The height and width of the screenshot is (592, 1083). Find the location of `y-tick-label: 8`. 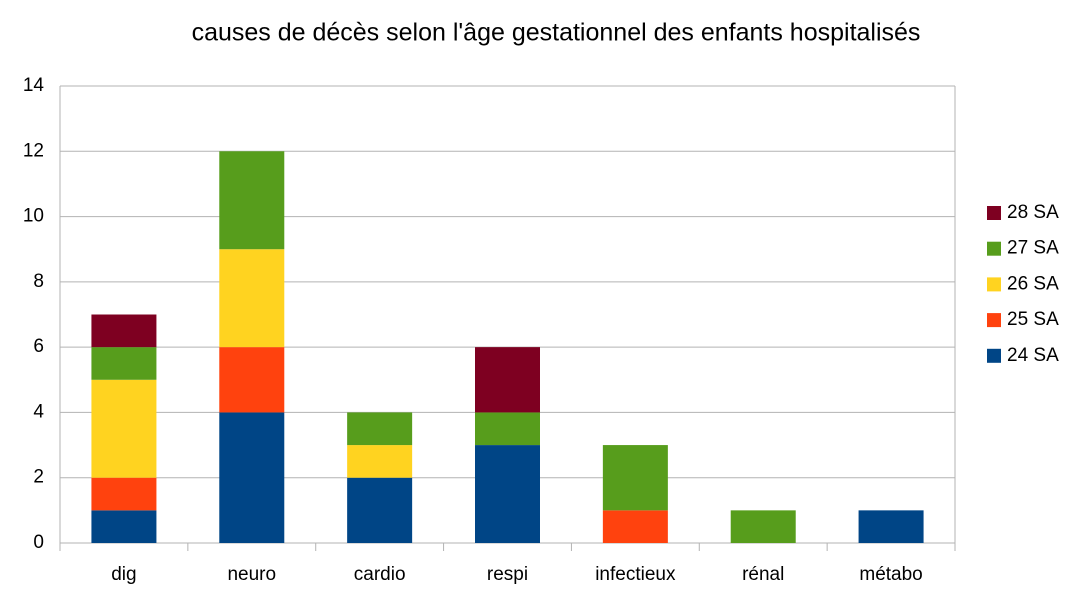

y-tick-label: 8 is located at coordinates (38, 281).